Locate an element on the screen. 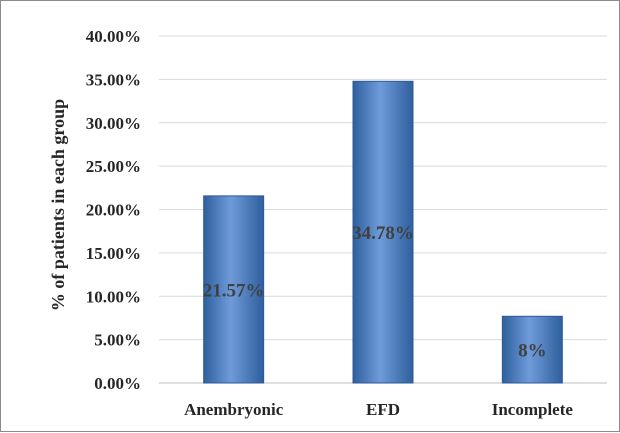 The width and height of the screenshot is (620, 433). bar-efd is located at coordinates (383, 232).